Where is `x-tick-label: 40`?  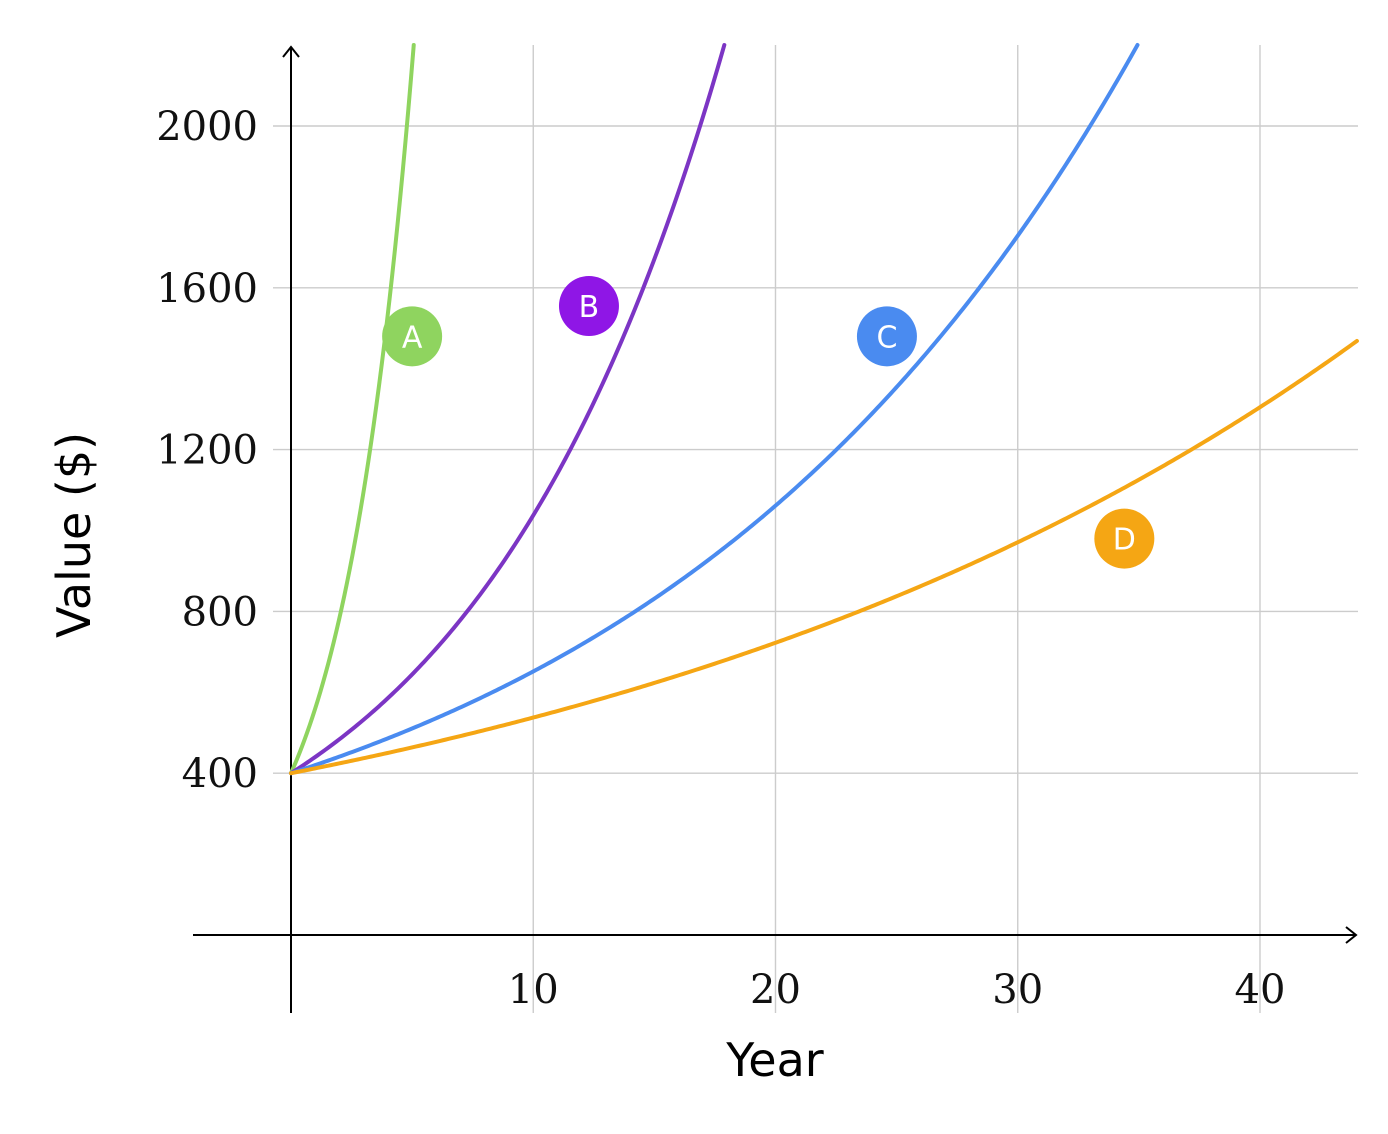 x-tick-label: 40 is located at coordinates (1260, 990).